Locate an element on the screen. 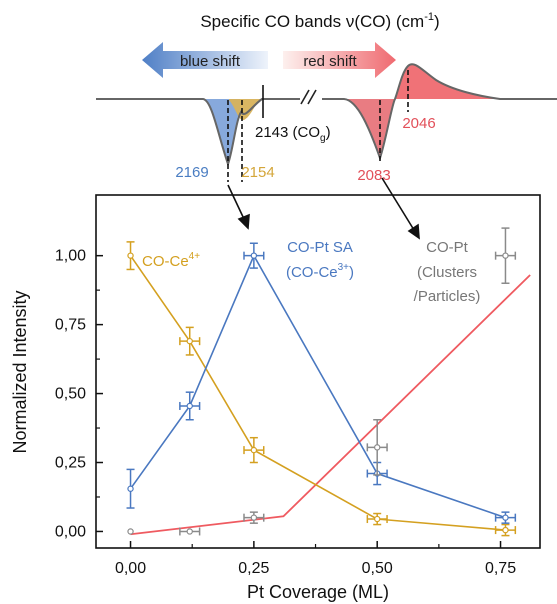  x-tick-label: 0,25 is located at coordinates (253, 568).